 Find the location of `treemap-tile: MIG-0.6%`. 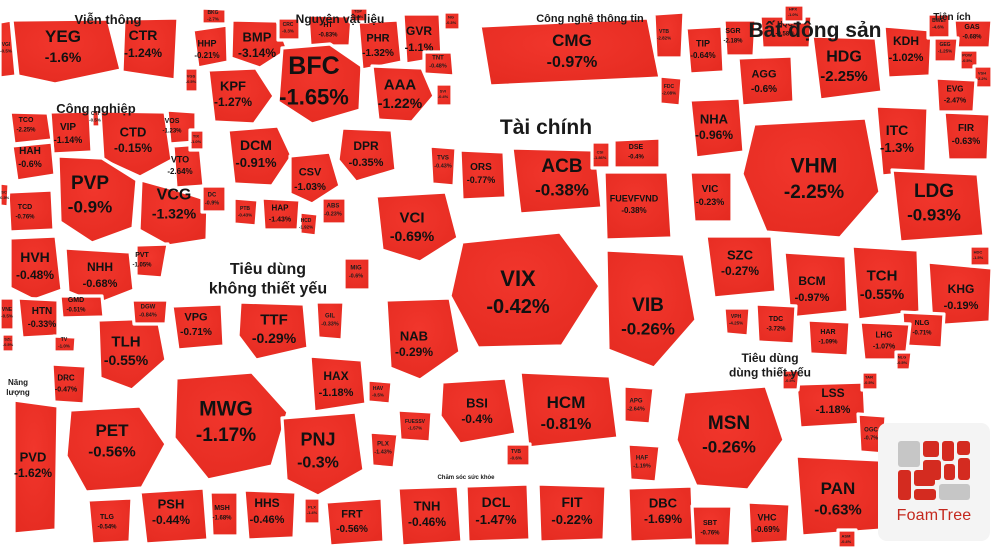

treemap-tile: MIG-0.6% is located at coordinates (357, 274).